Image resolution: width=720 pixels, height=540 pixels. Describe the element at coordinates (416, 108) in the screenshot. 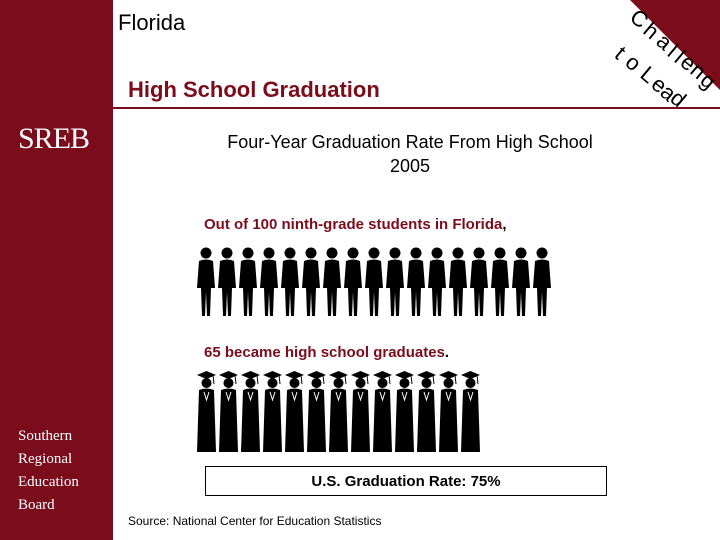

I see `header-rule` at that location.